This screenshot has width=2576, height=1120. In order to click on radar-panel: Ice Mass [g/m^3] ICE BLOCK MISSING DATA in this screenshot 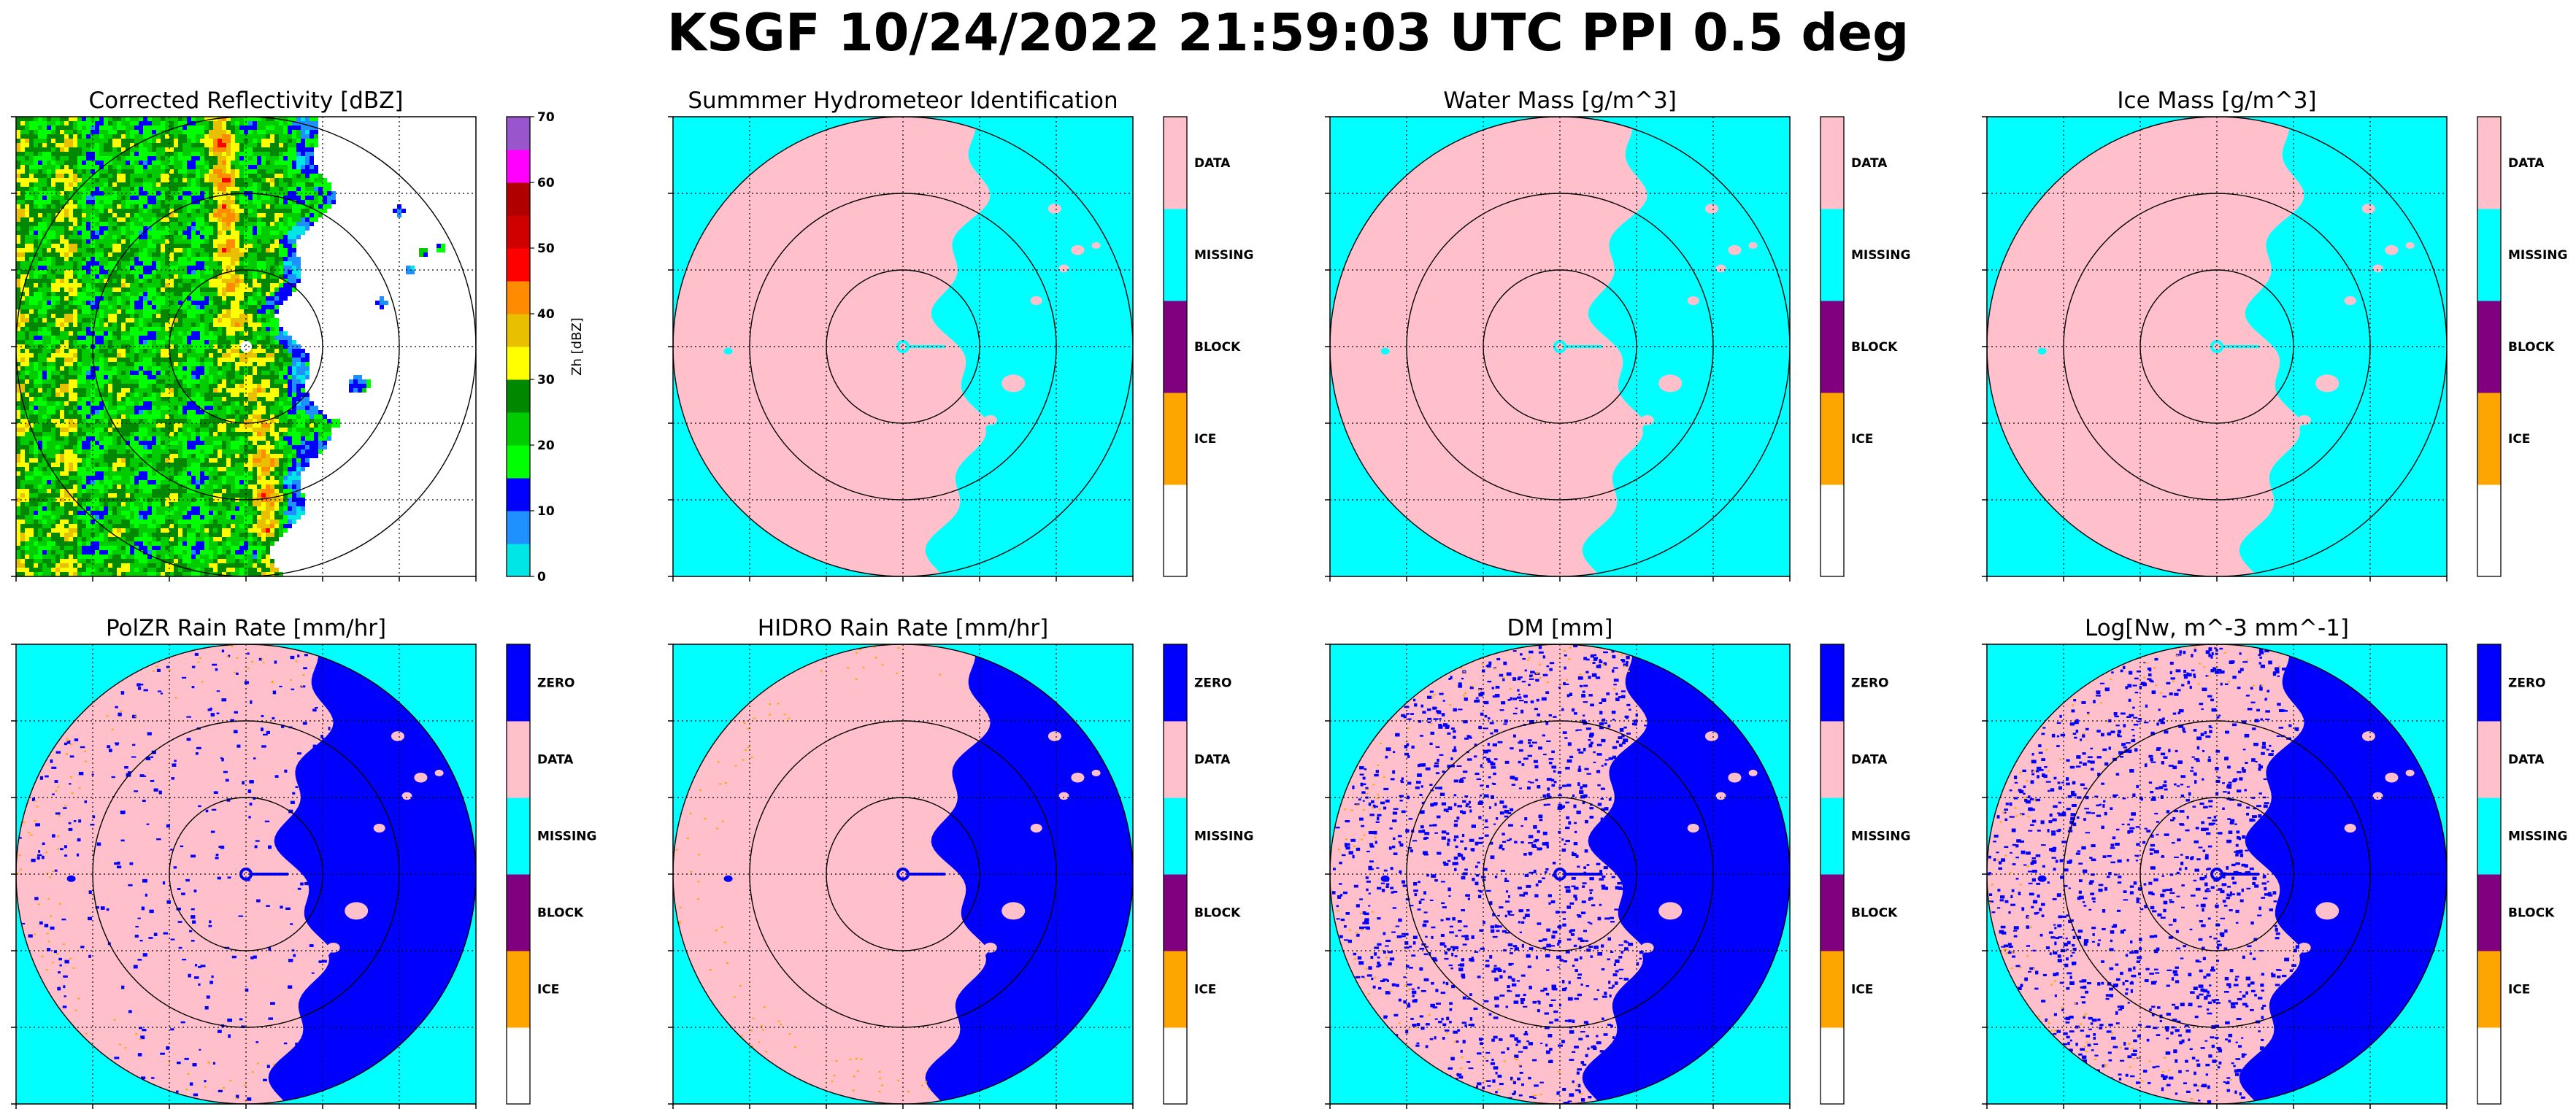, I will do `click(2274, 335)`.